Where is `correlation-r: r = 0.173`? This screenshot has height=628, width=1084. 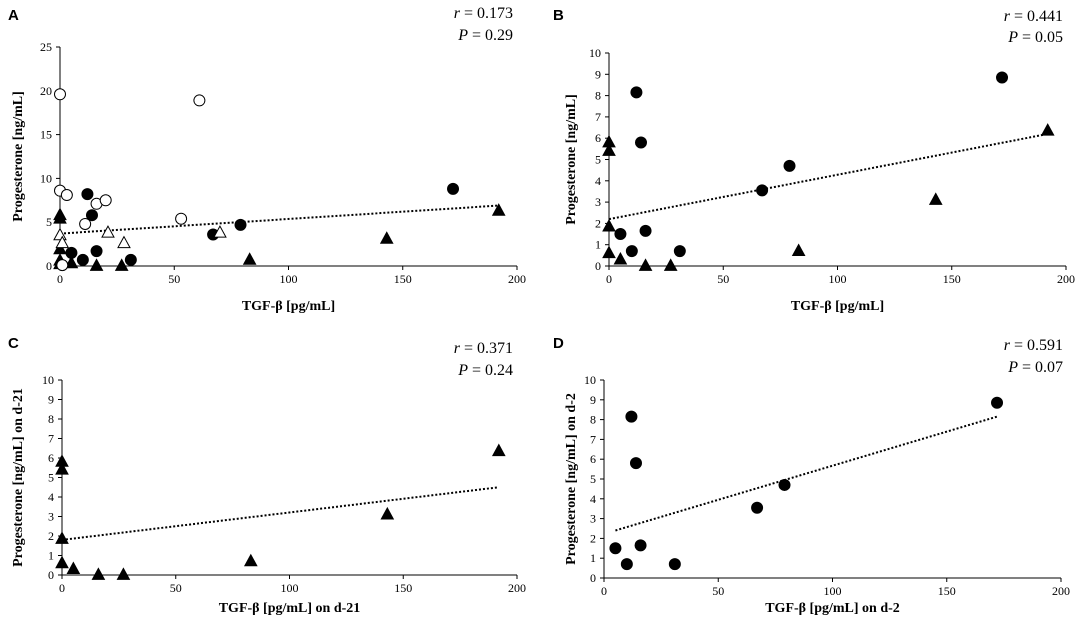
correlation-r: r = 0.173 is located at coordinates (483, 13).